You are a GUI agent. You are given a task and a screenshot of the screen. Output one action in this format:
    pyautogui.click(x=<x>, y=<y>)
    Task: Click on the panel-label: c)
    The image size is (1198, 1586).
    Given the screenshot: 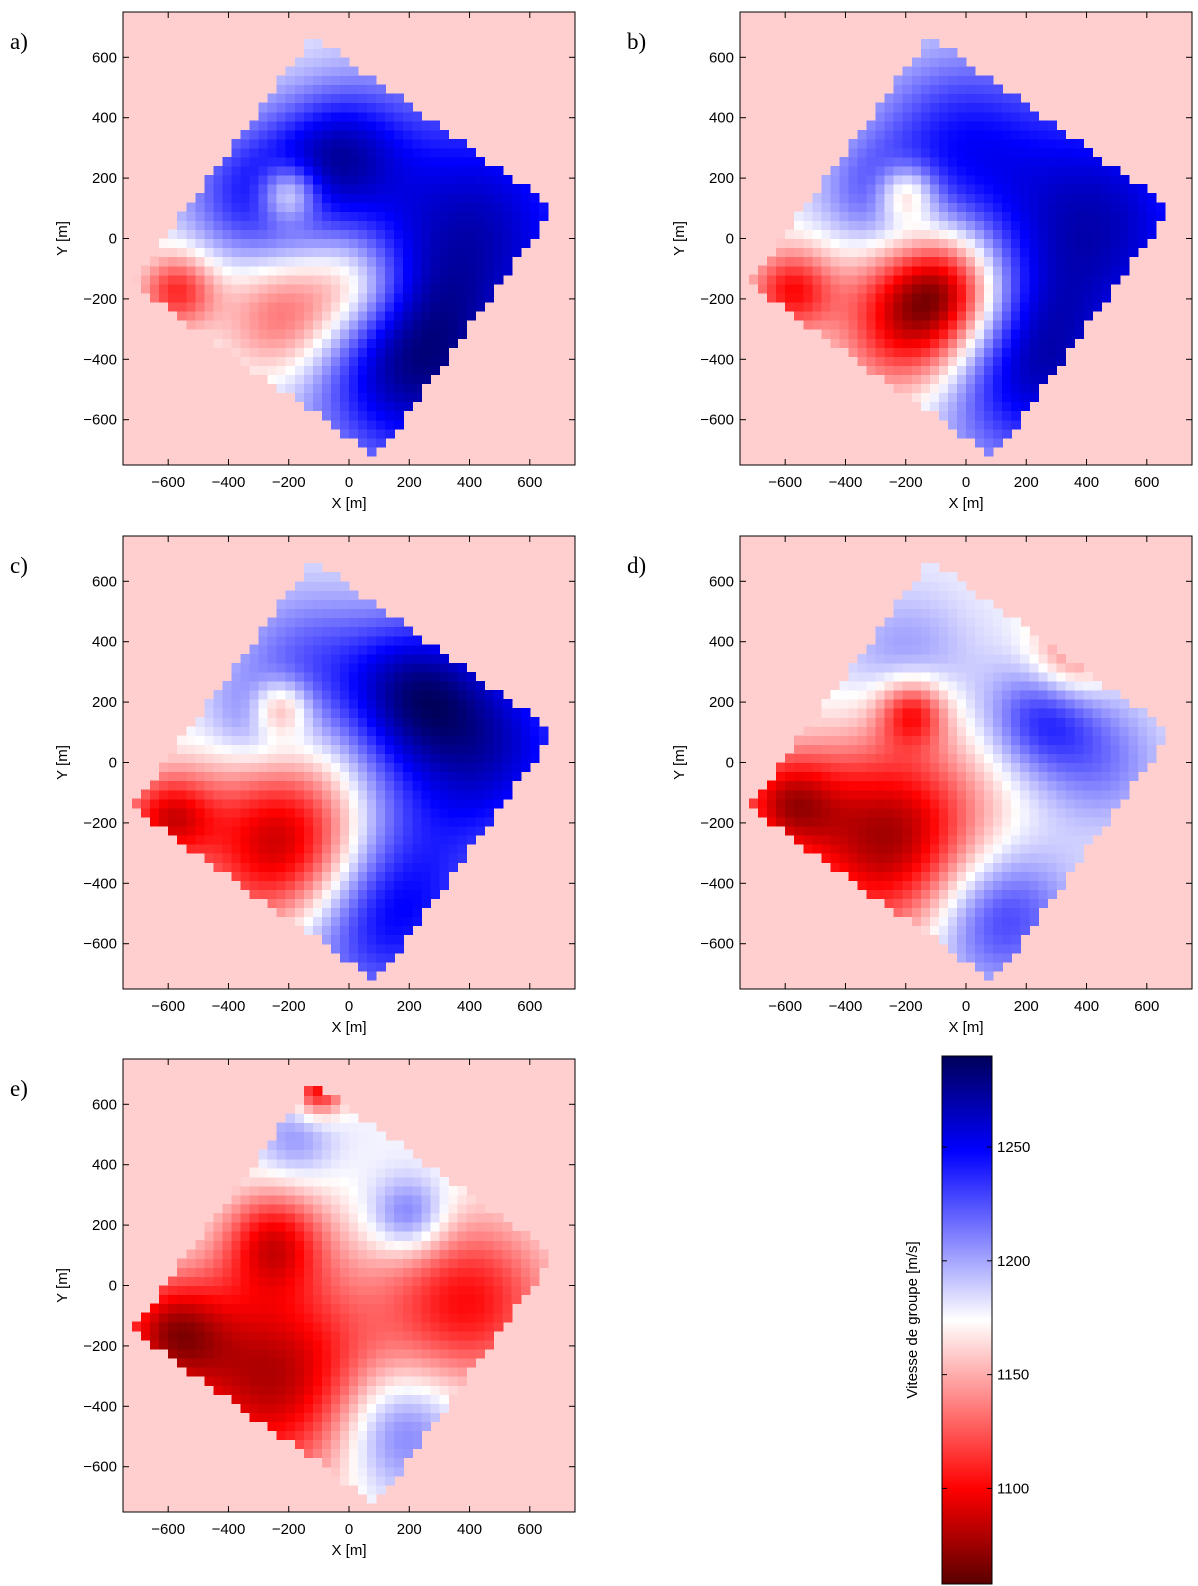 What is the action you would take?
    pyautogui.click(x=19, y=565)
    